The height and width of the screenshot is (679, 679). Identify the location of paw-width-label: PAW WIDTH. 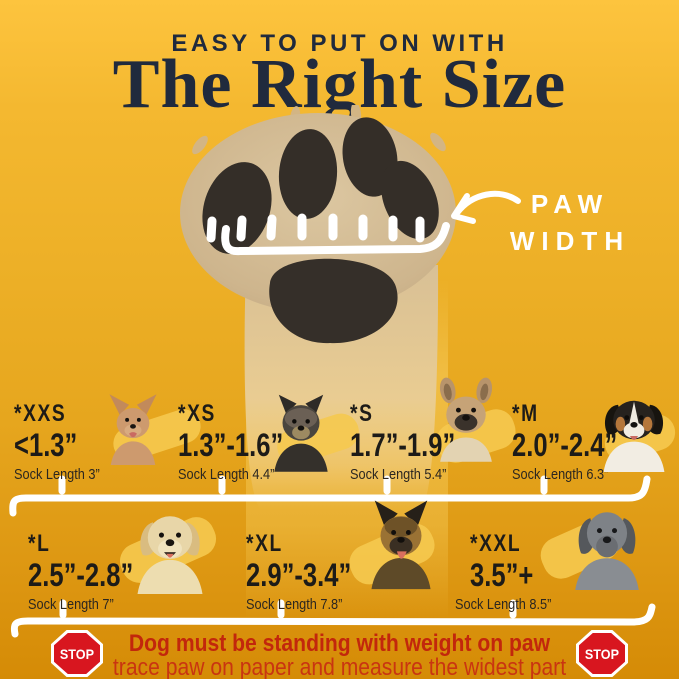
(570, 223).